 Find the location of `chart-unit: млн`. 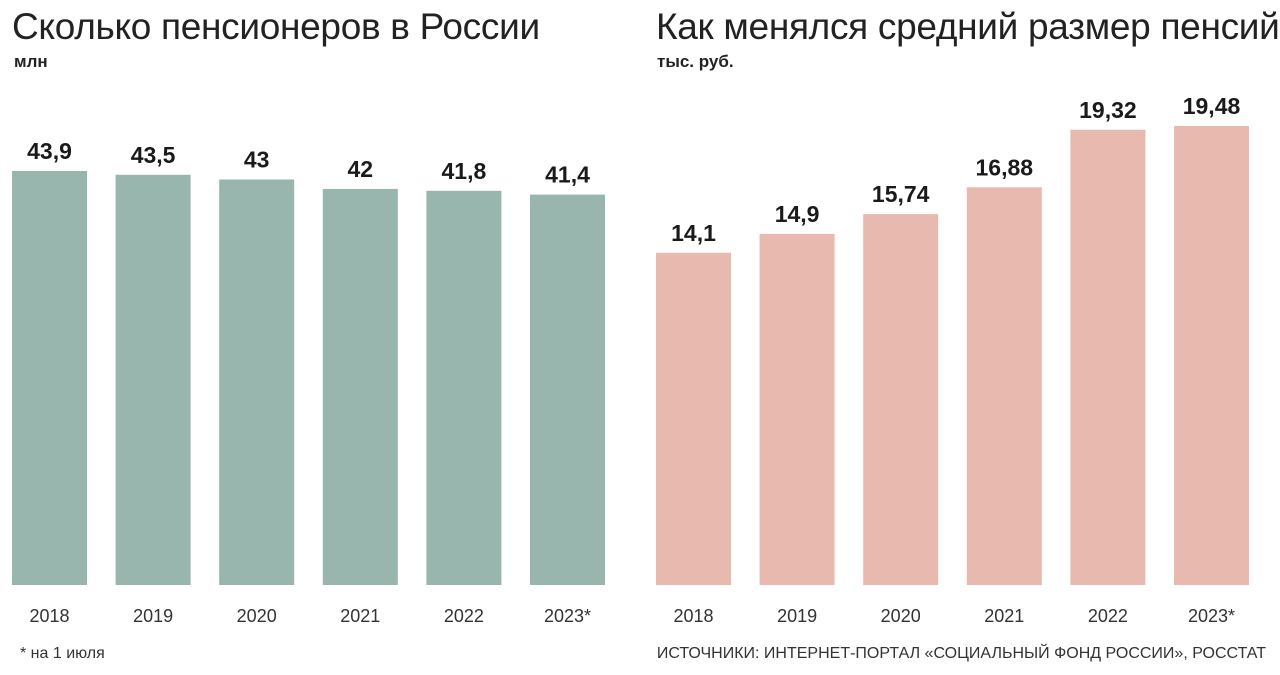

chart-unit: млн is located at coordinates (31, 61).